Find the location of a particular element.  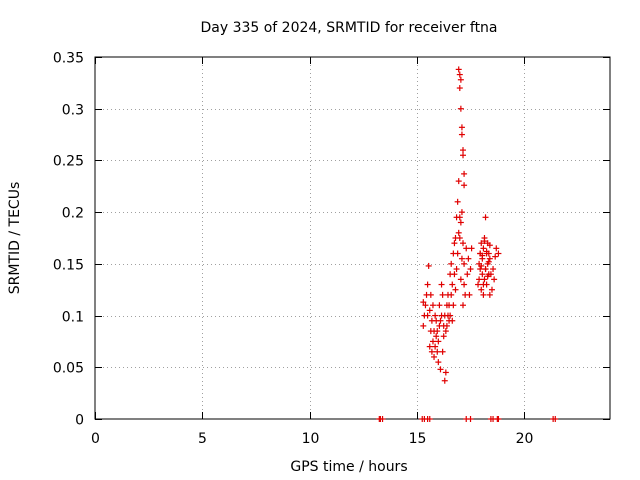

y-tick-label: 0.2 is located at coordinates (73, 214).